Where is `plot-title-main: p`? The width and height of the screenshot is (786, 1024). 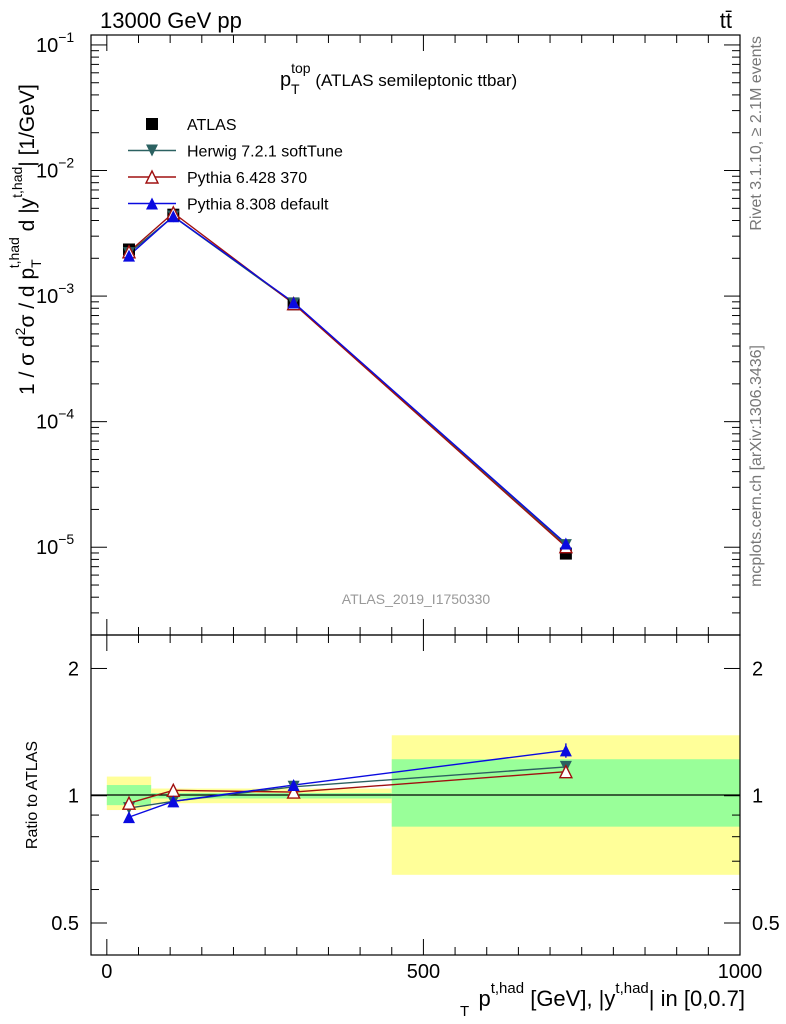 plot-title-main: p is located at coordinates (285, 80).